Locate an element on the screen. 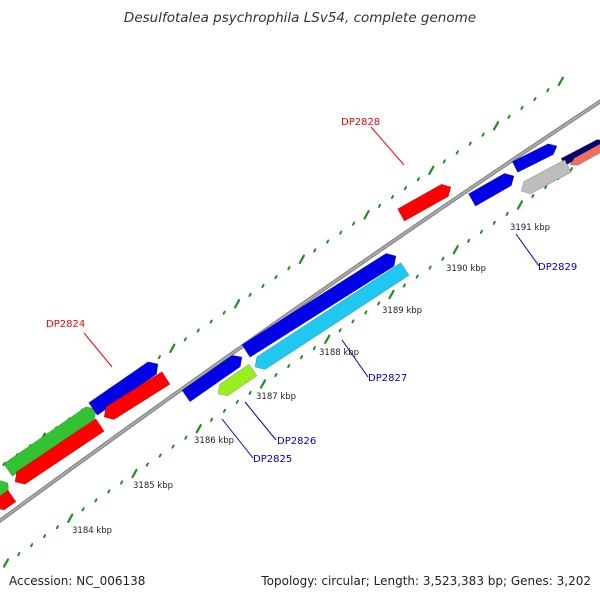 Image resolution: width=600 pixels, height=600 pixels. accession-text: Accession: NC_006138 is located at coordinates (77, 581).